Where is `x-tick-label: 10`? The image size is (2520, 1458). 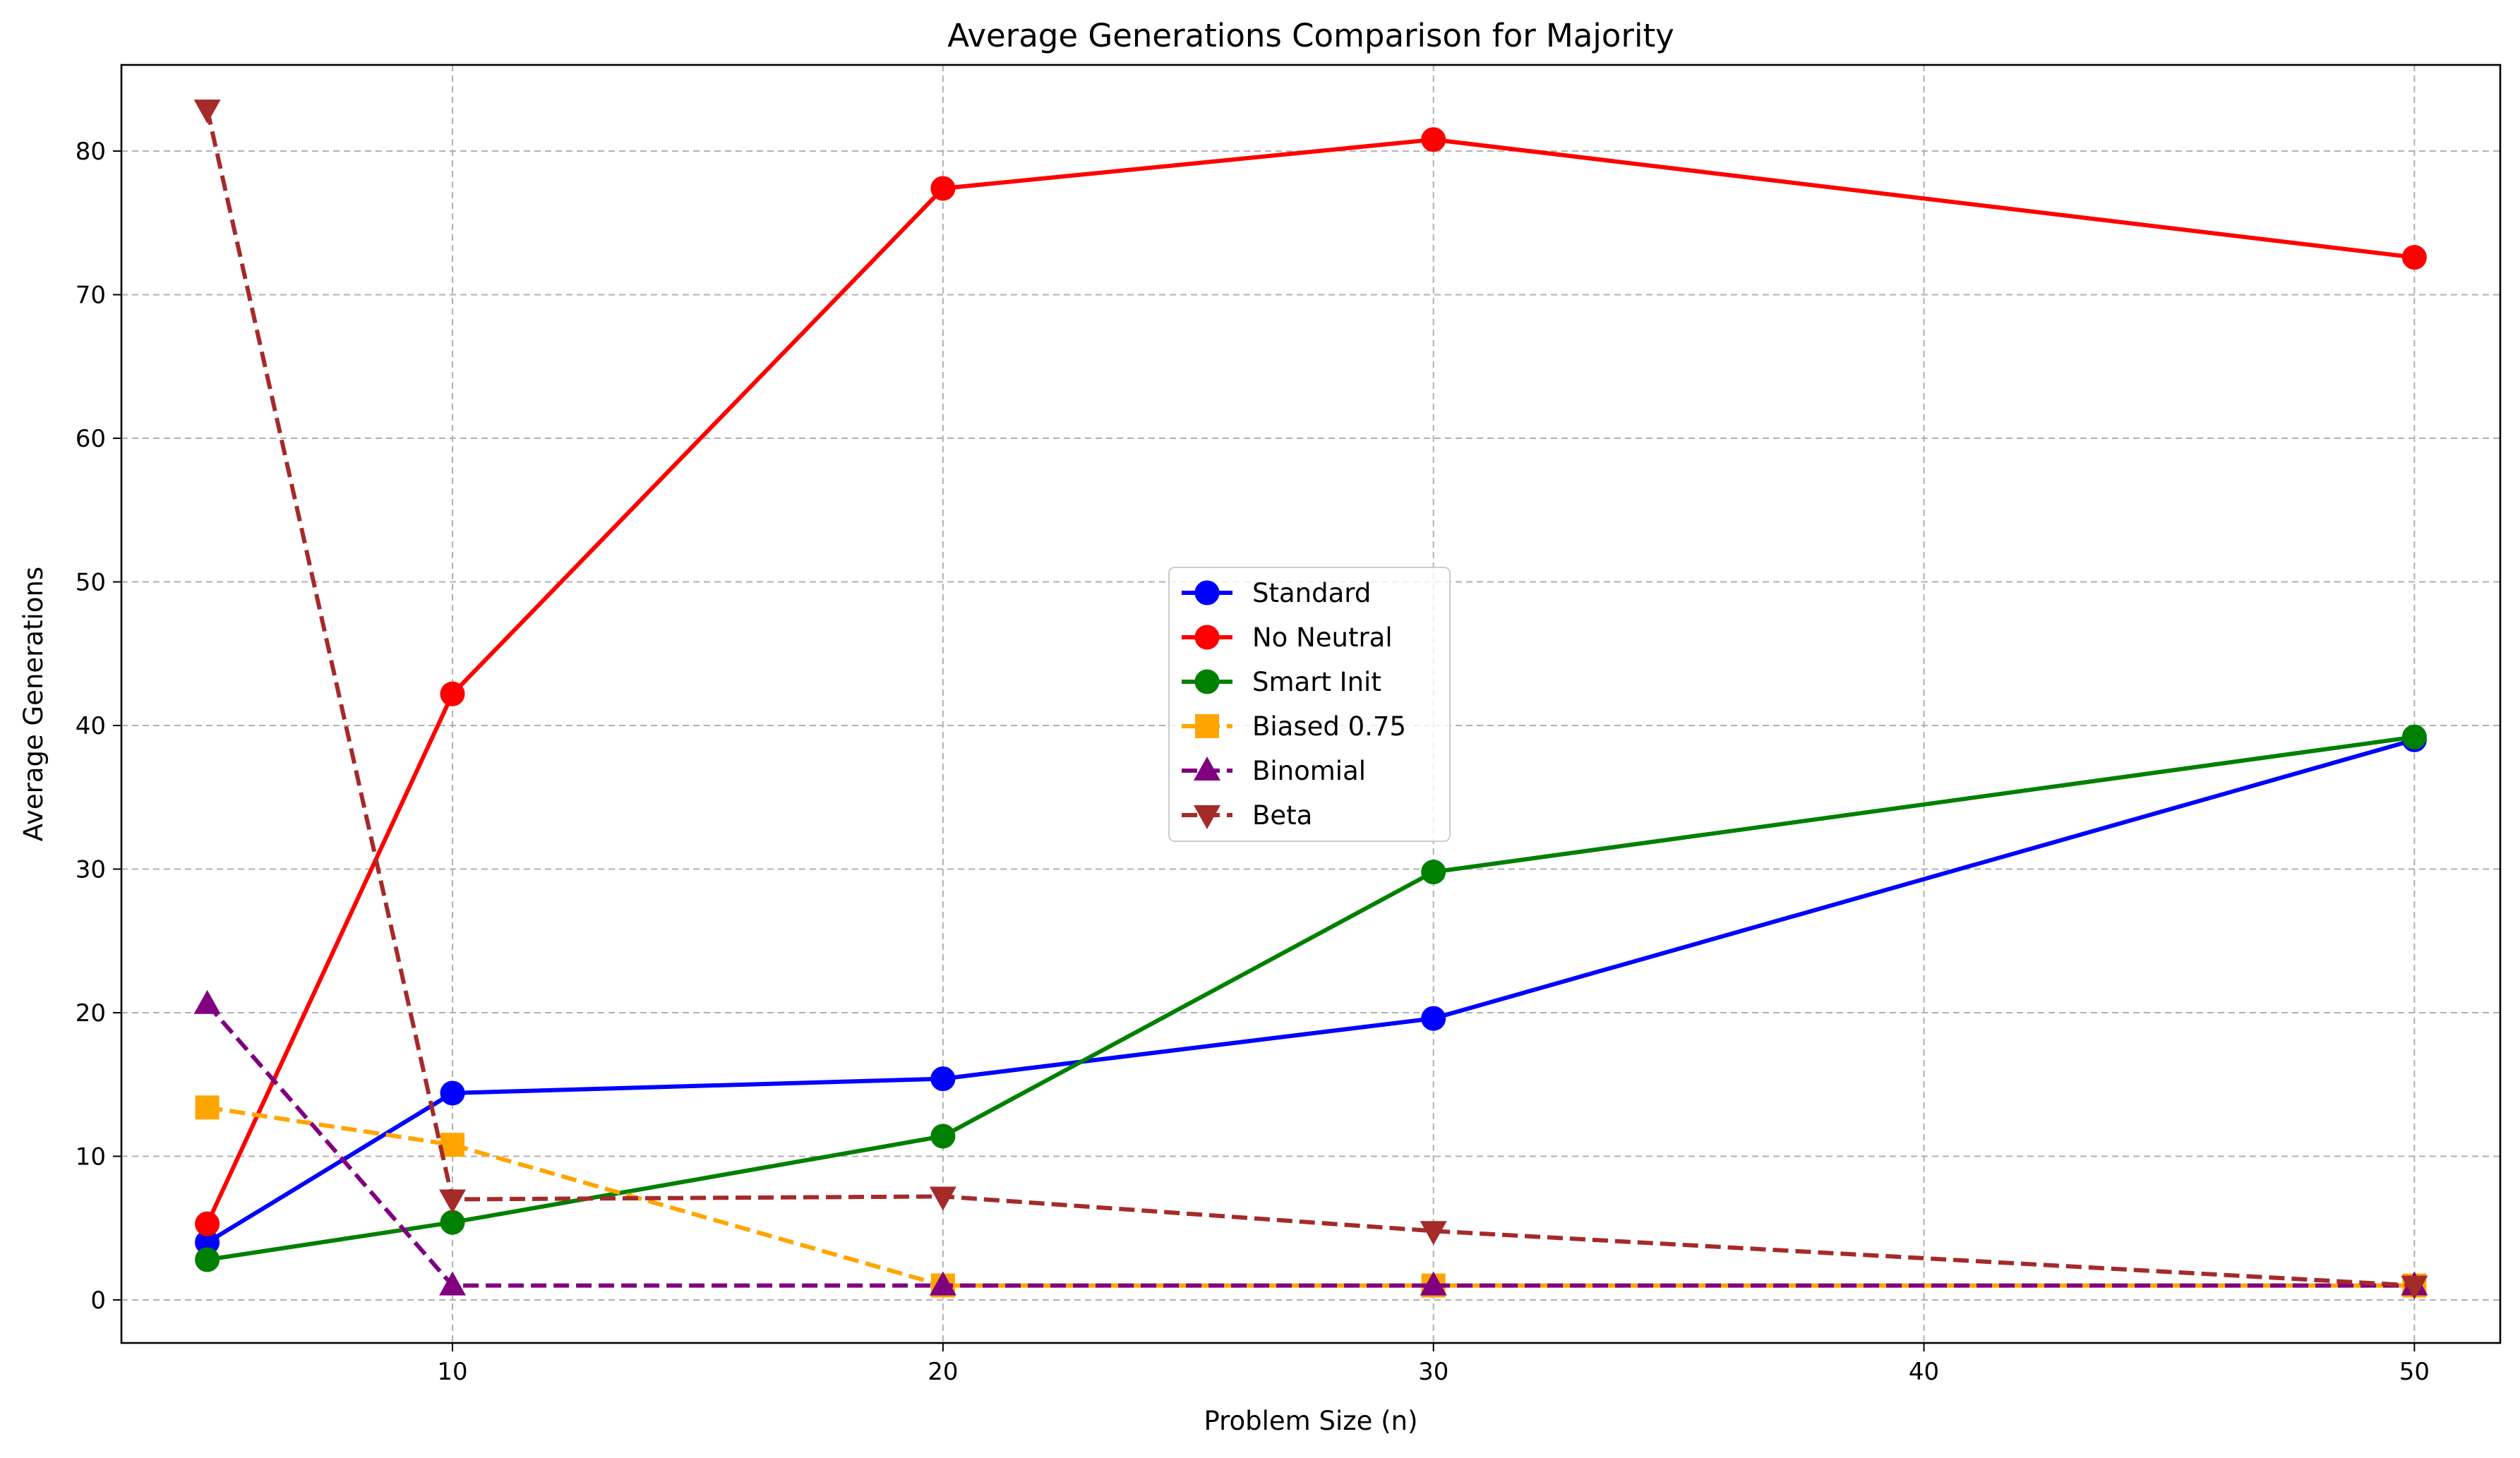
x-tick-label: 10 is located at coordinates (452, 1372).